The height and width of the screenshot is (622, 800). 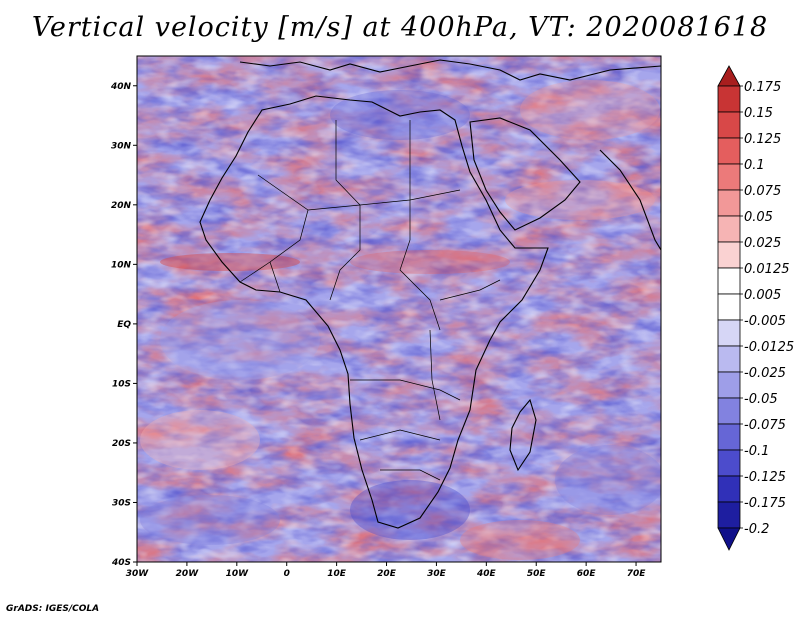 What do you see at coordinates (729, 76) in the screenshot?
I see `colorbar-max-triangle` at bounding box center [729, 76].